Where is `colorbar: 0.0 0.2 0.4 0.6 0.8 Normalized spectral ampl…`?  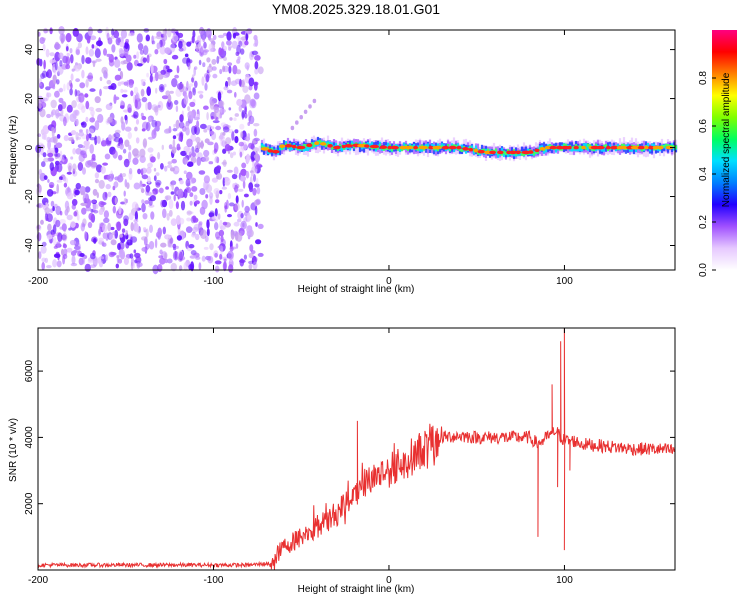
colorbar: 0.0 0.2 0.4 0.6 0.8 Normalized spectral ampl… is located at coordinates (717, 153).